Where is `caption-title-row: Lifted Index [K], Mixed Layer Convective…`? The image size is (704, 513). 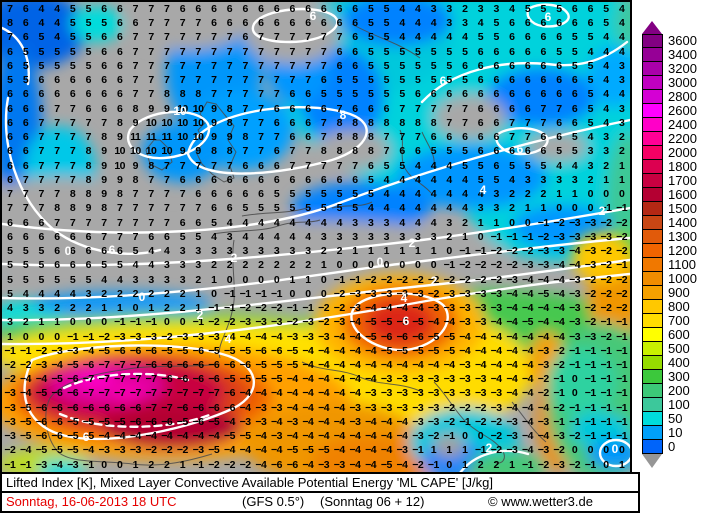
caption-title-row: Lifted Index [K], Mixed Layer Convective… is located at coordinates (320, 482).